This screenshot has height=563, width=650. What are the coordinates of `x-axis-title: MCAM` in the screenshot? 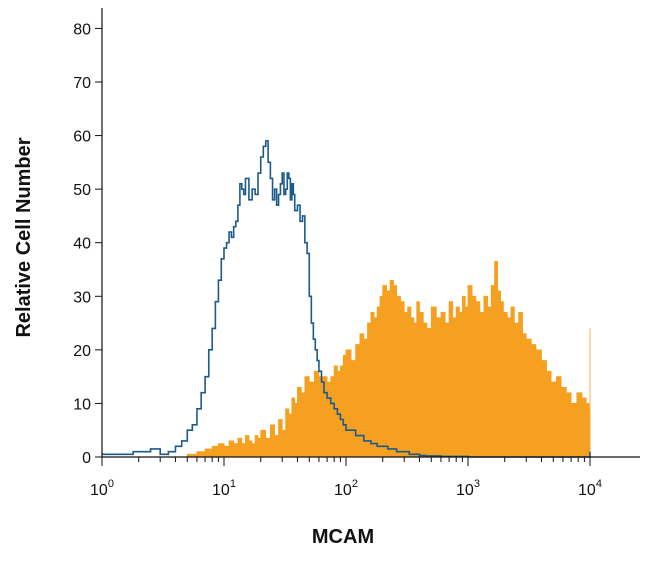 It's located at (343, 537).